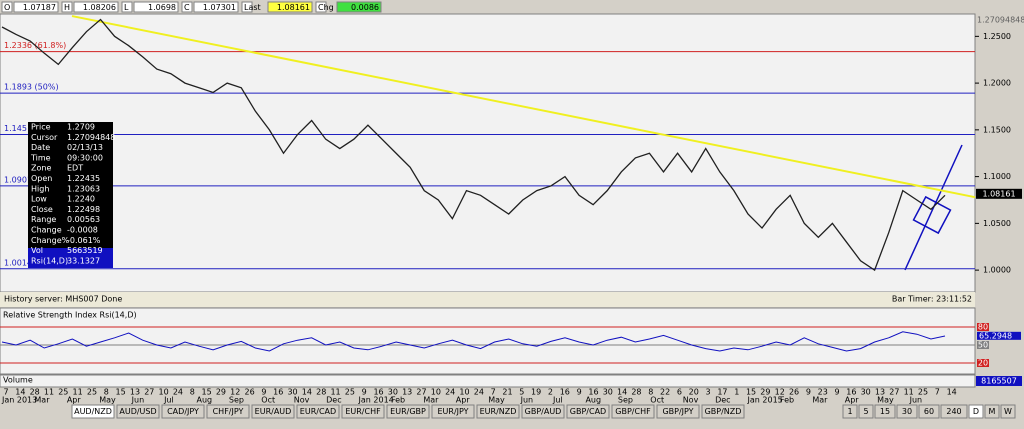  I want to click on x-month-label: Jan 2014, so click(376, 400).